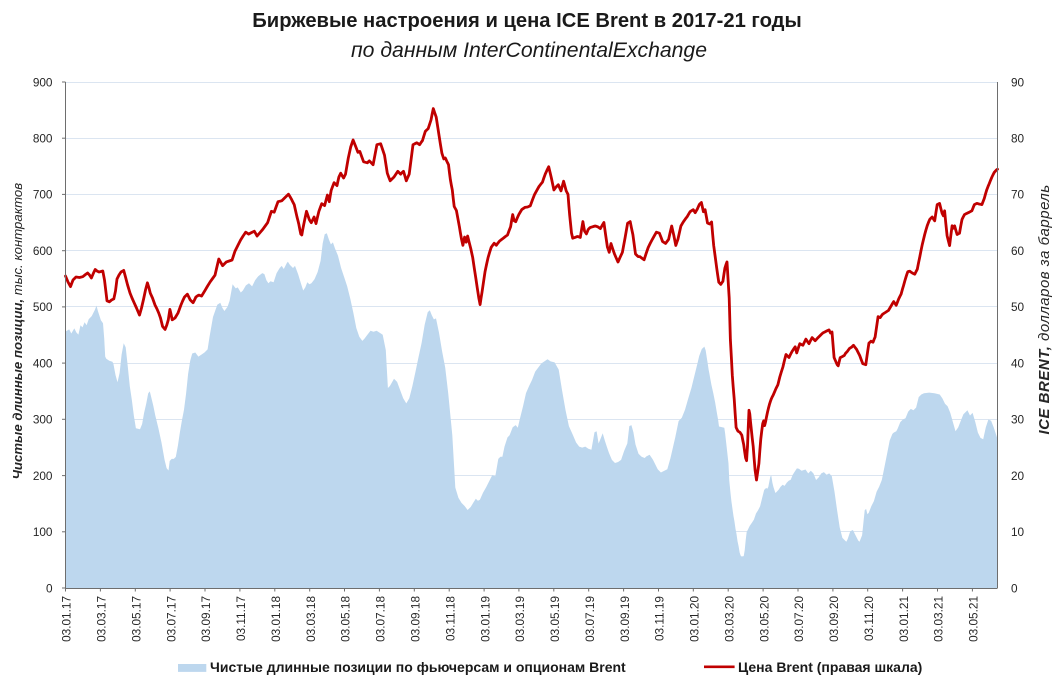 This screenshot has width=1060, height=684. Describe the element at coordinates (520, 619) in the screenshot. I see `svg-text: 03.03.19` at that location.